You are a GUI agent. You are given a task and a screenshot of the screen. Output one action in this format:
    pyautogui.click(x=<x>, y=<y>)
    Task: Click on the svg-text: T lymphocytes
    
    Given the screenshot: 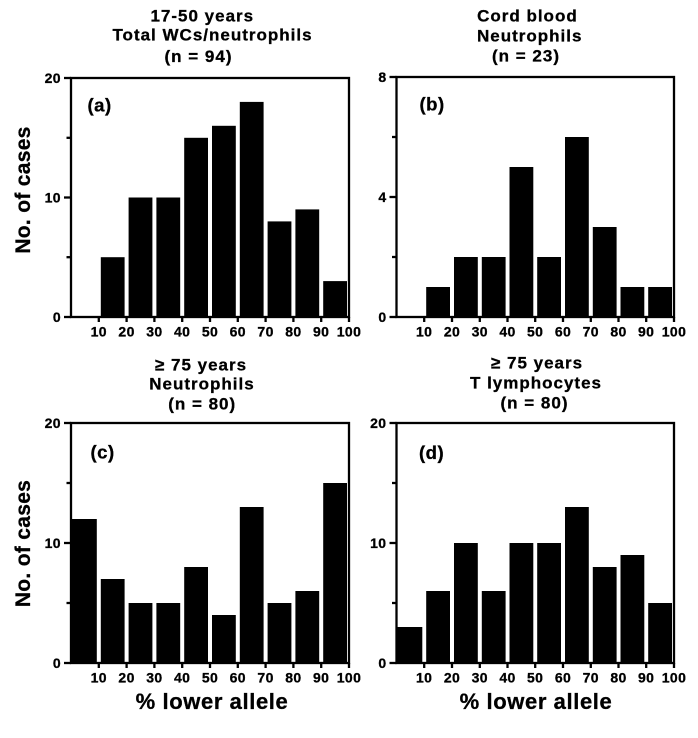 What is the action you would take?
    pyautogui.click(x=536, y=383)
    